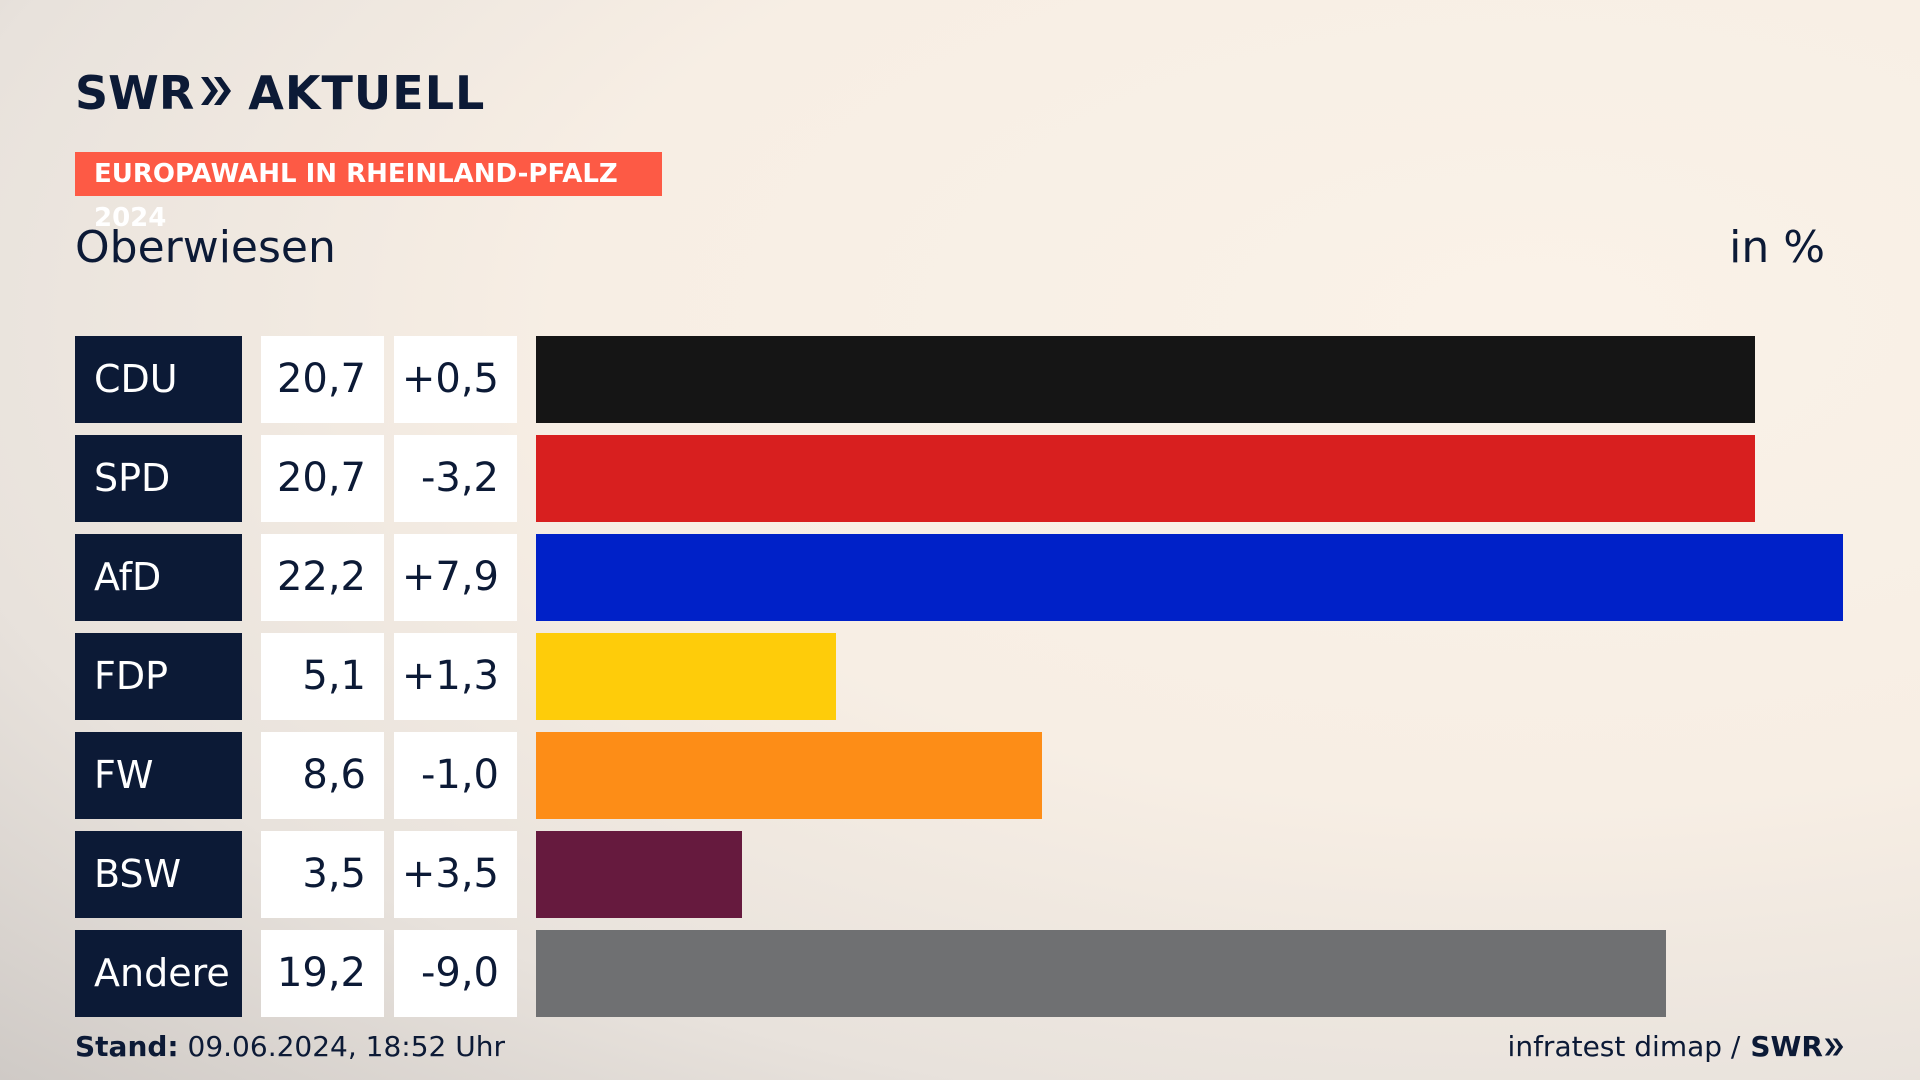  Describe the element at coordinates (455, 874) in the screenshot. I see `diff-label: +3,5` at that location.